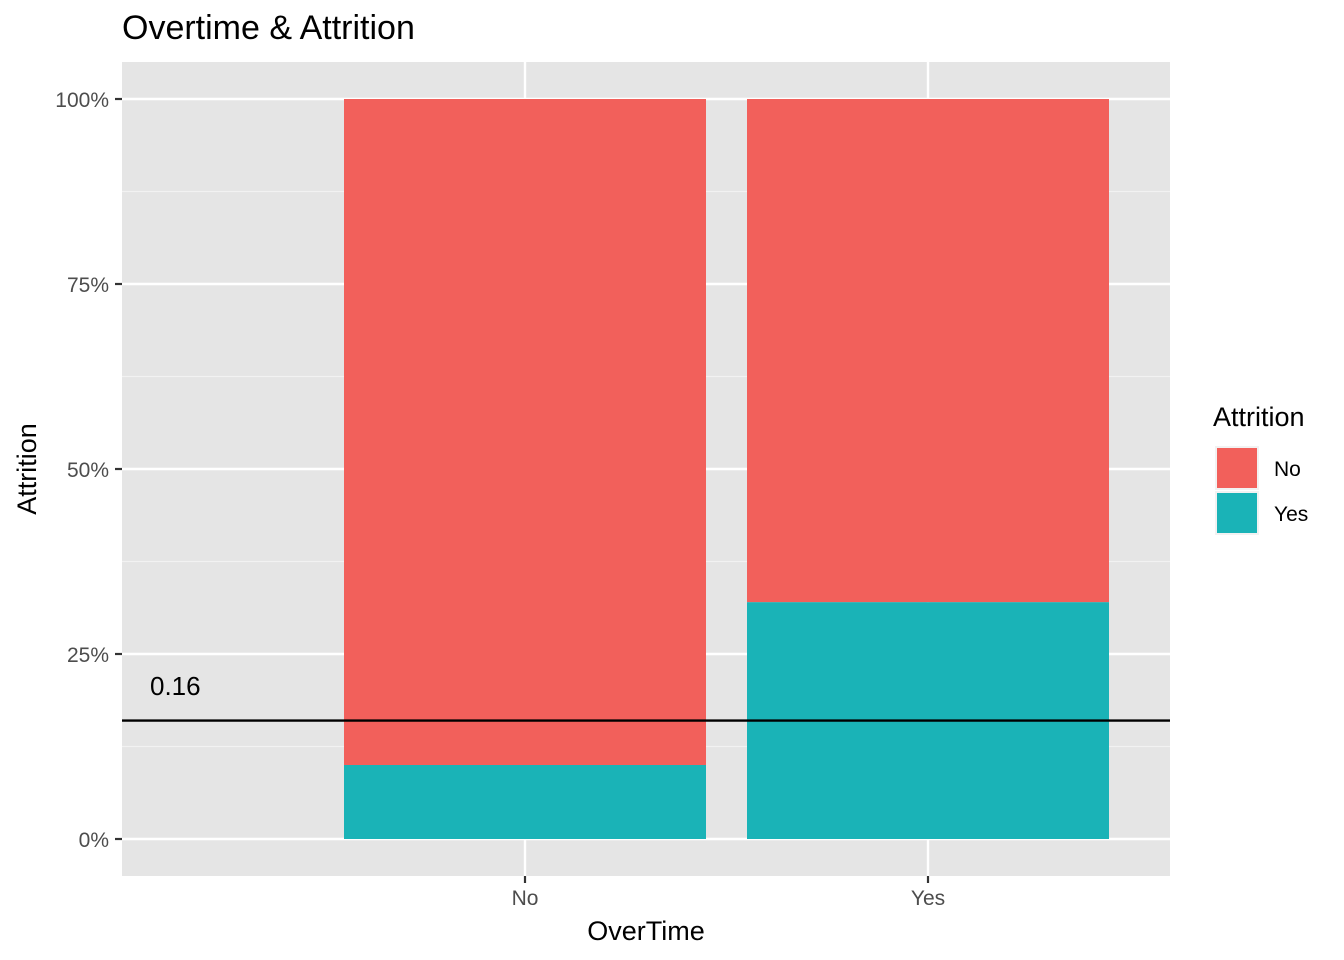 Image resolution: width=1344 pixels, height=960 pixels. Describe the element at coordinates (88, 285) in the screenshot. I see `y-tick-label: 75%` at that location.